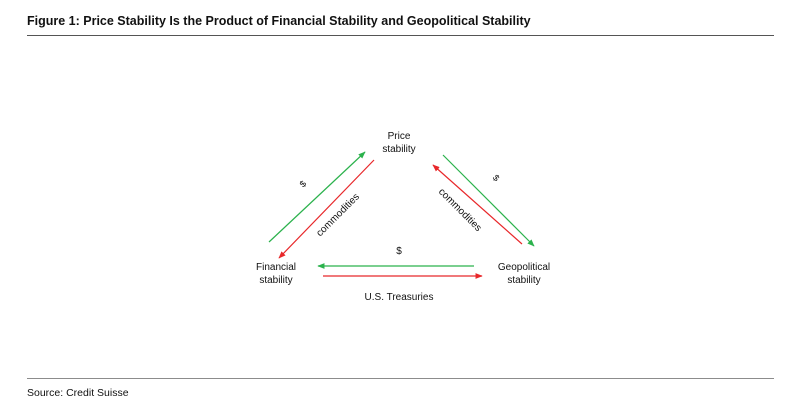 The width and height of the screenshot is (796, 409). I want to click on right-dollar-label: $, so click(496, 178).